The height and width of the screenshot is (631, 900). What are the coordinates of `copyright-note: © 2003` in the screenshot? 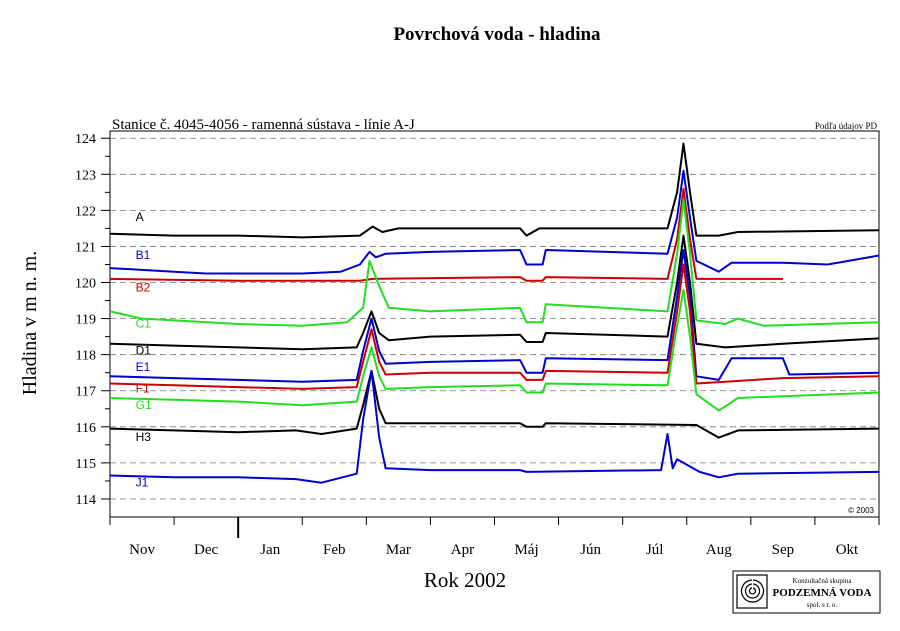 It's located at (861, 510).